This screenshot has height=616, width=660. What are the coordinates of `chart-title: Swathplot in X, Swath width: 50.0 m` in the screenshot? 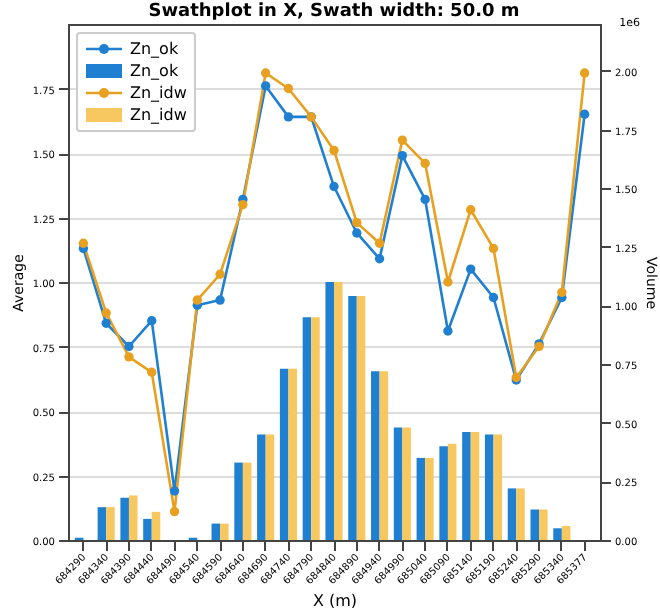 It's located at (334, 12).